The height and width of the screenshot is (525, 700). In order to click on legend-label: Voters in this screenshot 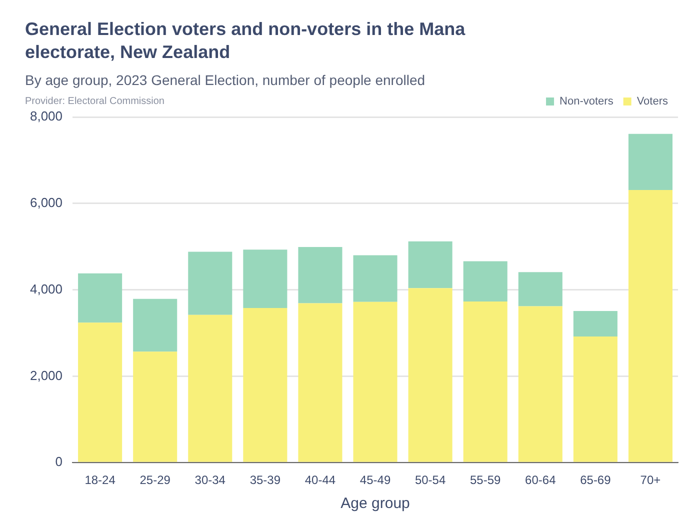, I will do `click(652, 102)`.